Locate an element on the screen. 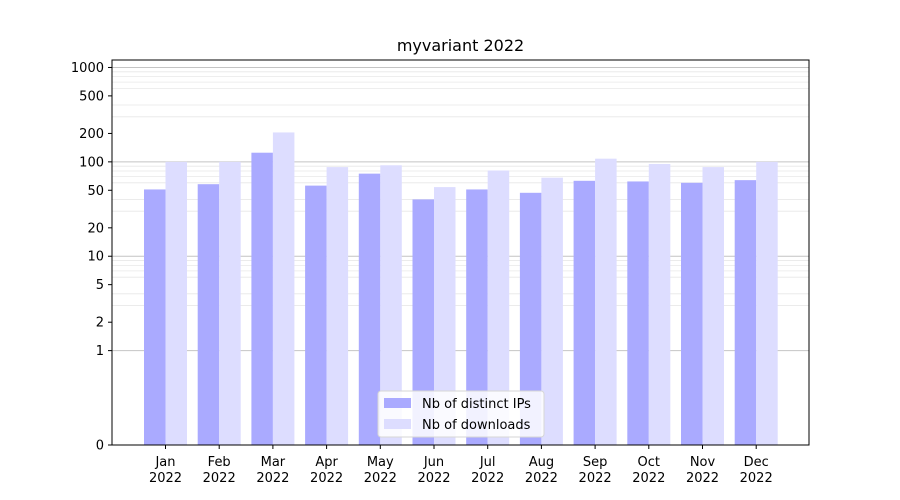 This screenshot has width=900, height=500. y-tick-label: 200 is located at coordinates (91, 134).